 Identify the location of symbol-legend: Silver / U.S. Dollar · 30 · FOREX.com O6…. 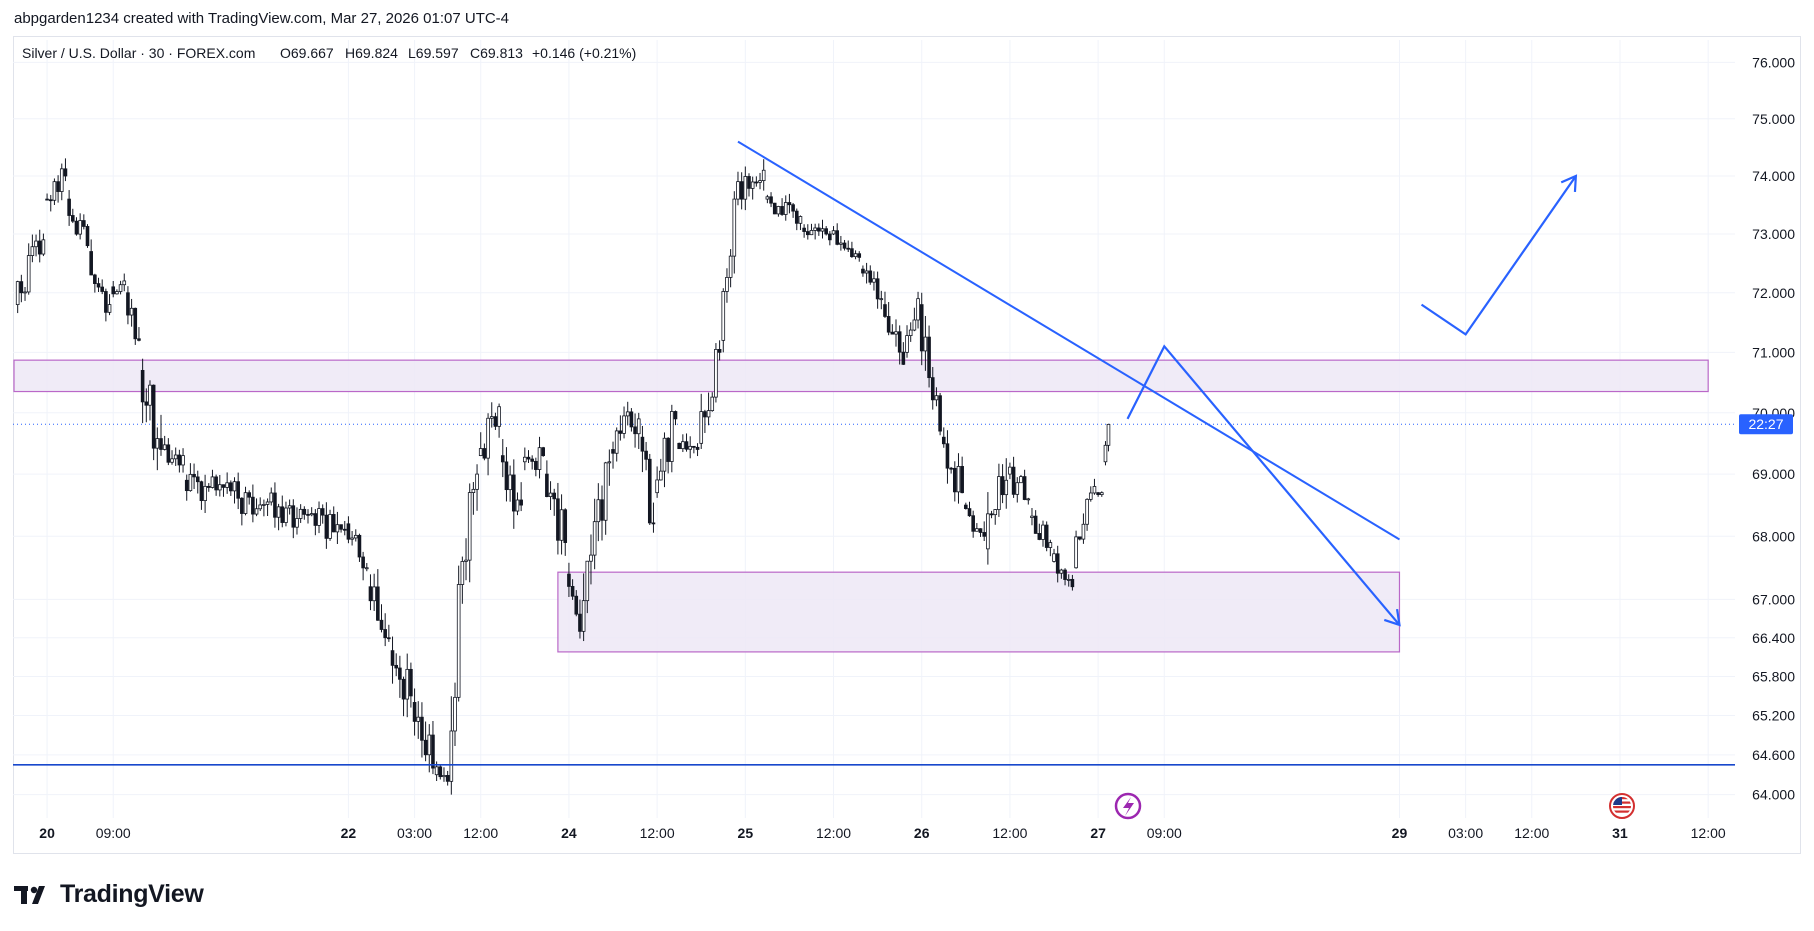
(329, 53).